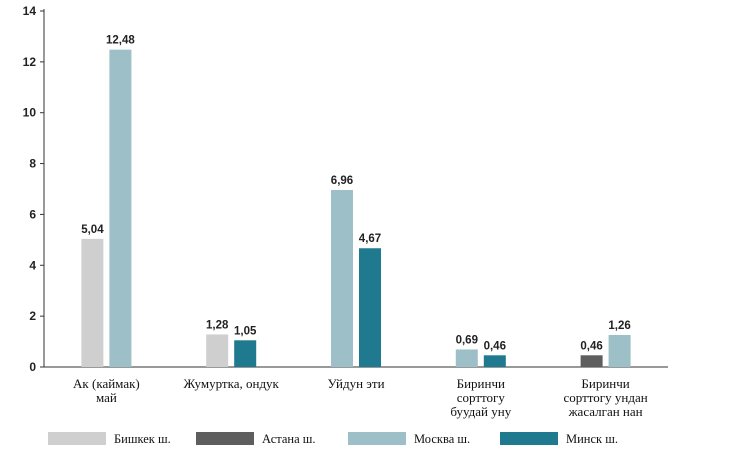 The width and height of the screenshot is (730, 458). Describe the element at coordinates (342, 181) in the screenshot. I see `data-label: 6,96` at that location.